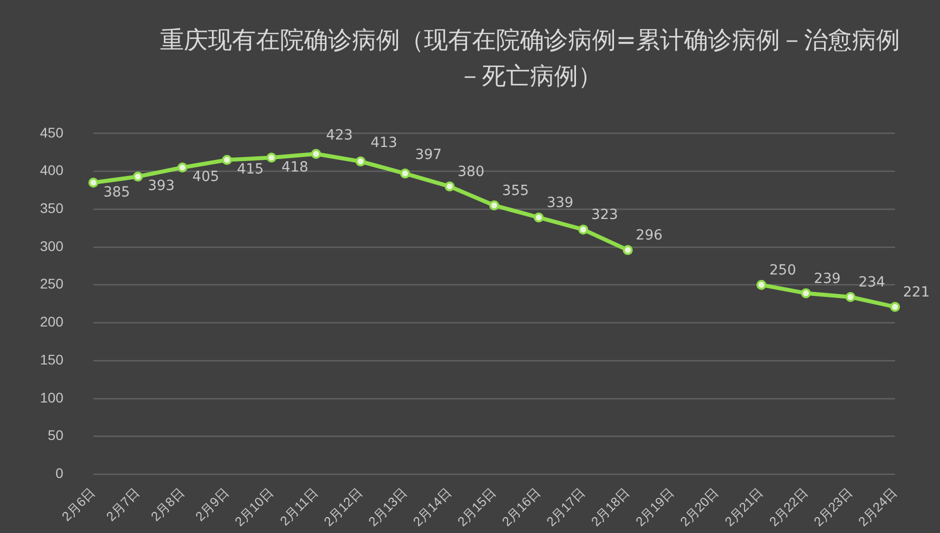  Describe the element at coordinates (52, 359) in the screenshot. I see `y-tick-label: 150` at that location.